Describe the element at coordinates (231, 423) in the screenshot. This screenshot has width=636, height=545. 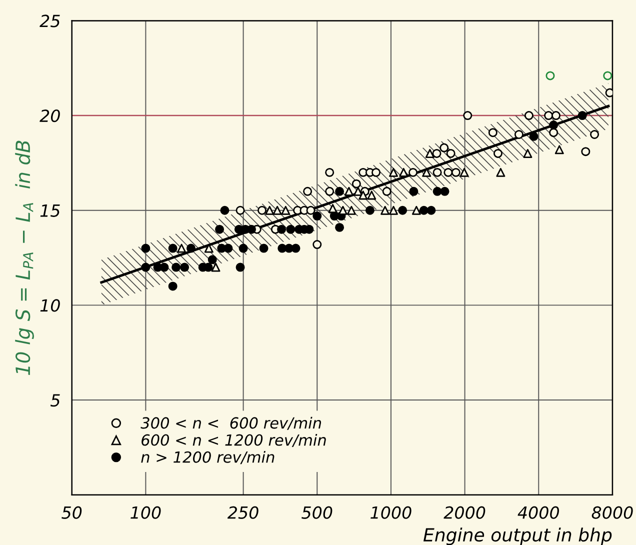
I see `legend-label: 300 < n < 600 rev/min` at that location.